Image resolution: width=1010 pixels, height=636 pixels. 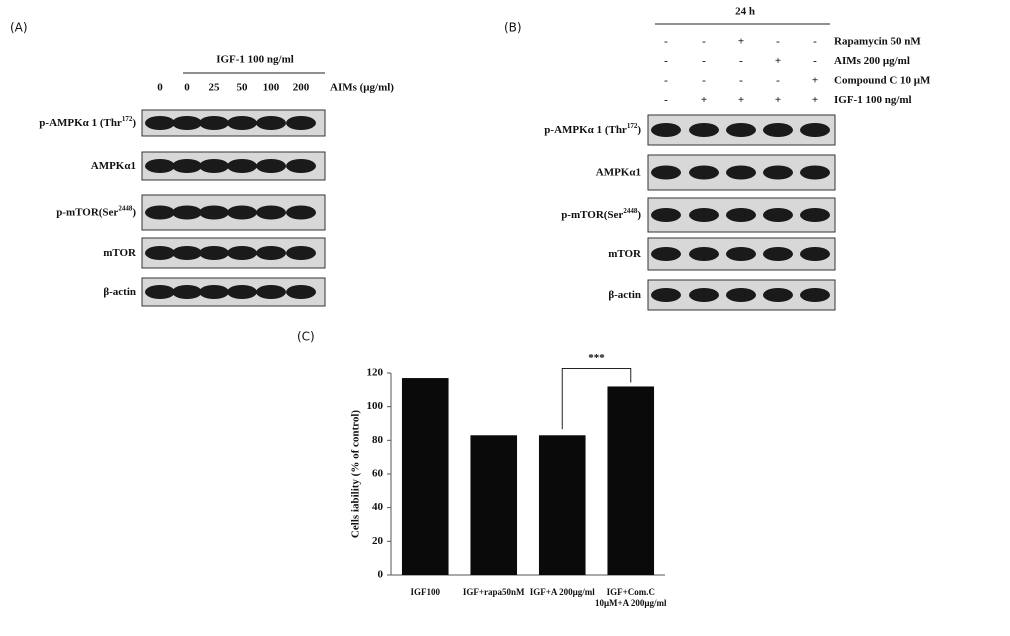 I want to click on condition-label: IGF-1 100 ng/ml, so click(x=873, y=100).